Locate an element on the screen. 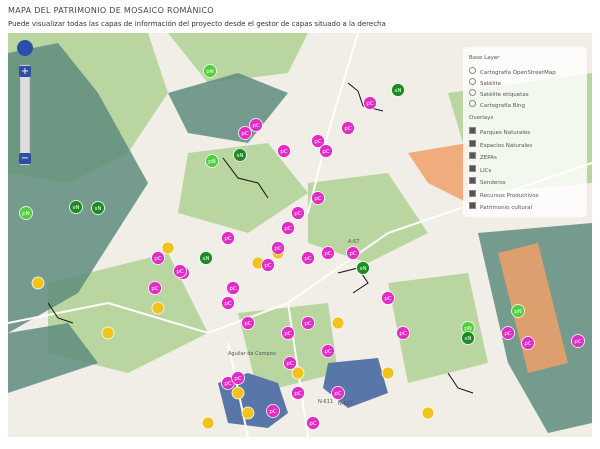  zoom-out is located at coordinates (25, 158).